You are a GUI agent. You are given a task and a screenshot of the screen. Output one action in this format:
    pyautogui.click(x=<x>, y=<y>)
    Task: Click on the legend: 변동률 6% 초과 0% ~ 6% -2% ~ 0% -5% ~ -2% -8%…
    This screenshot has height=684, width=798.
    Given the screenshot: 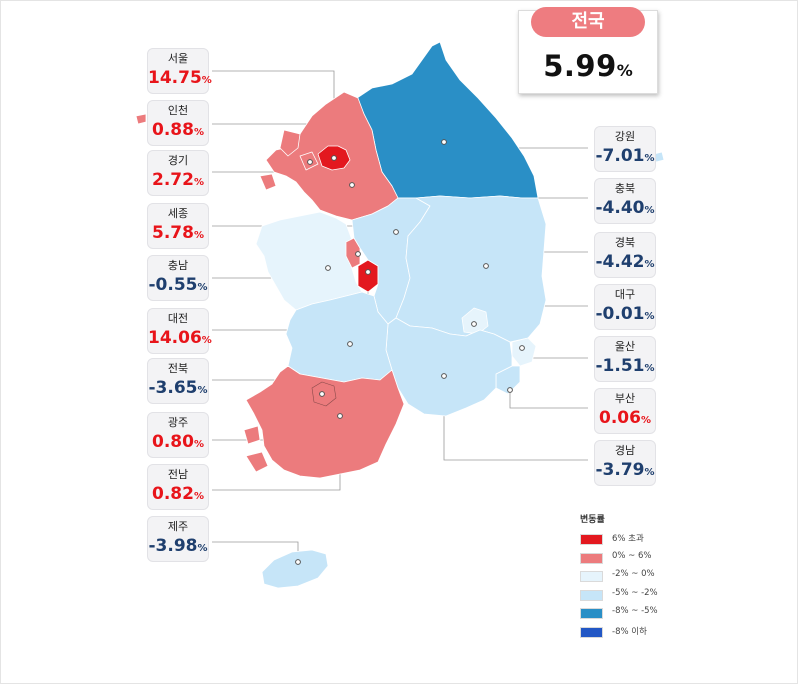 What is the action you would take?
    pyautogui.click(x=640, y=577)
    